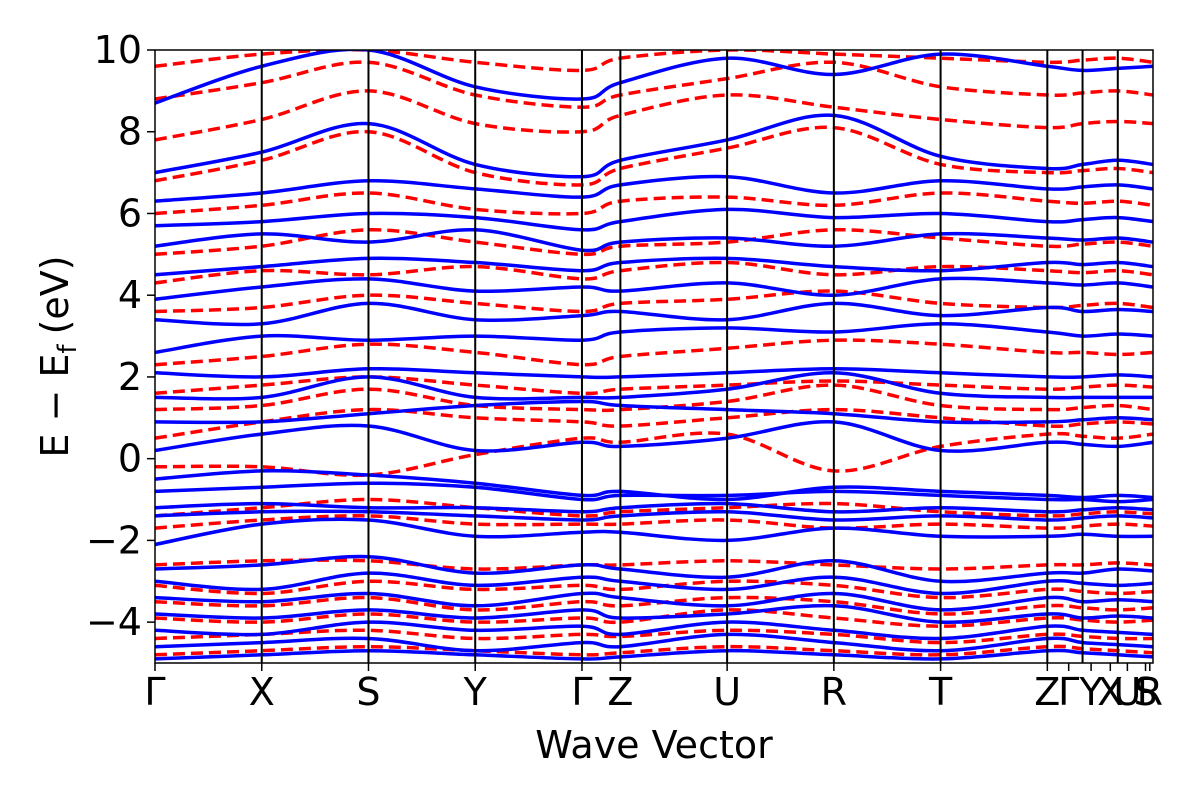  What do you see at coordinates (130, 377) in the screenshot?
I see `y-tick-label-3: 2` at bounding box center [130, 377].